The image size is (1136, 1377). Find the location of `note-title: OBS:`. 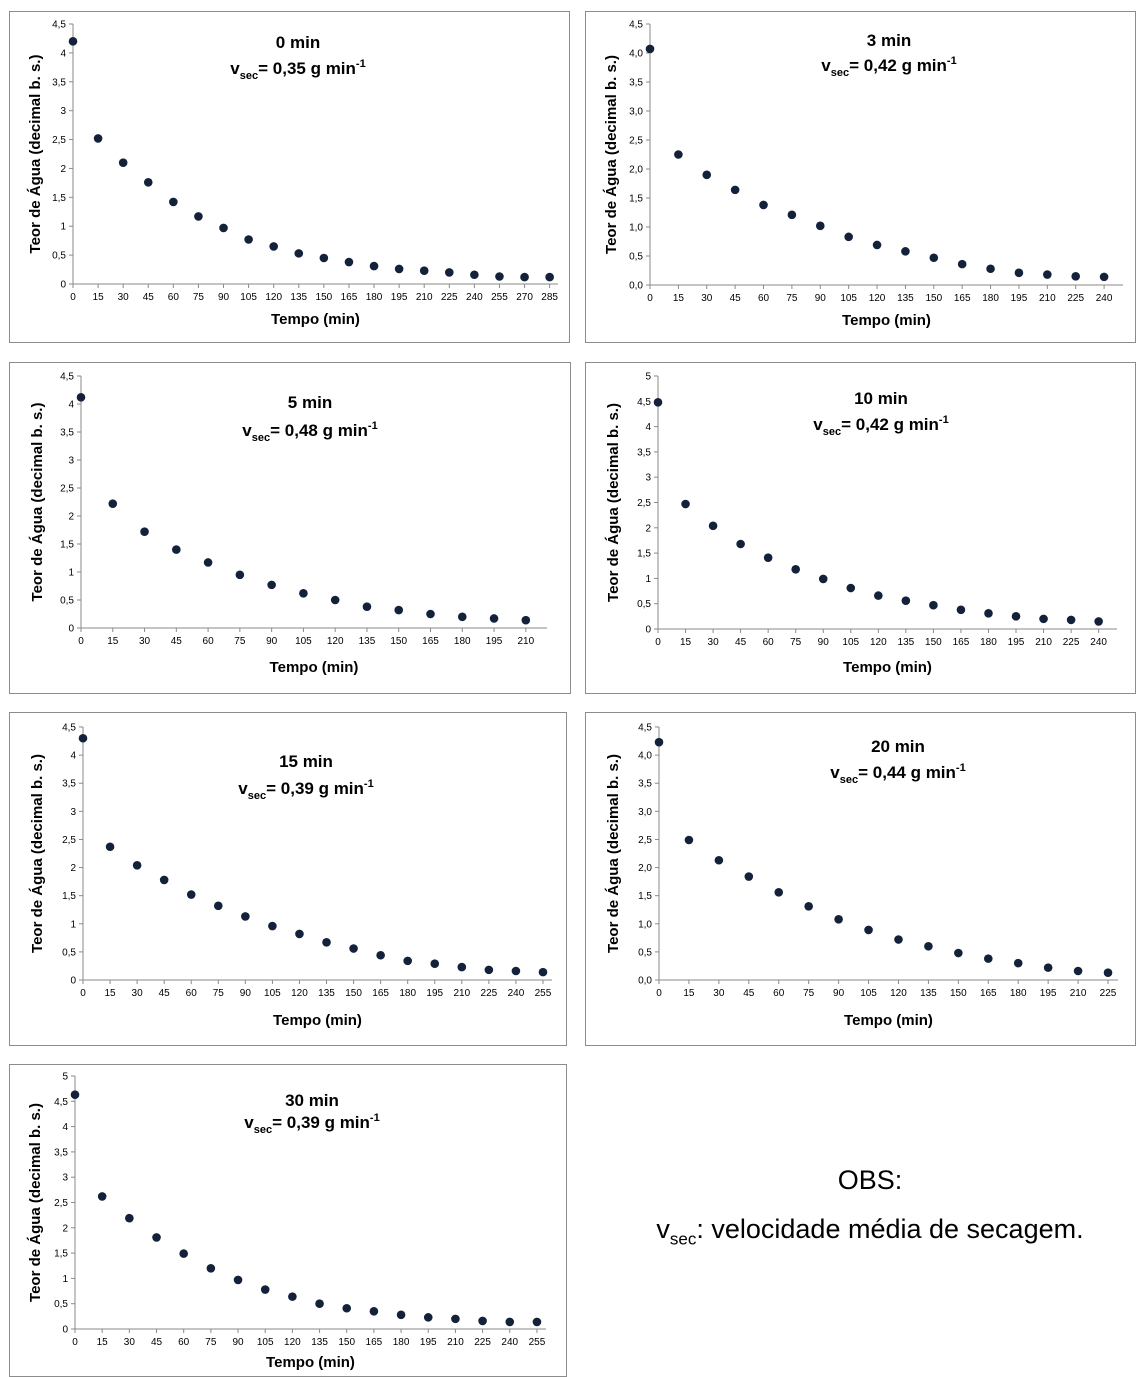

note-title: OBS: is located at coordinates (870, 1180).